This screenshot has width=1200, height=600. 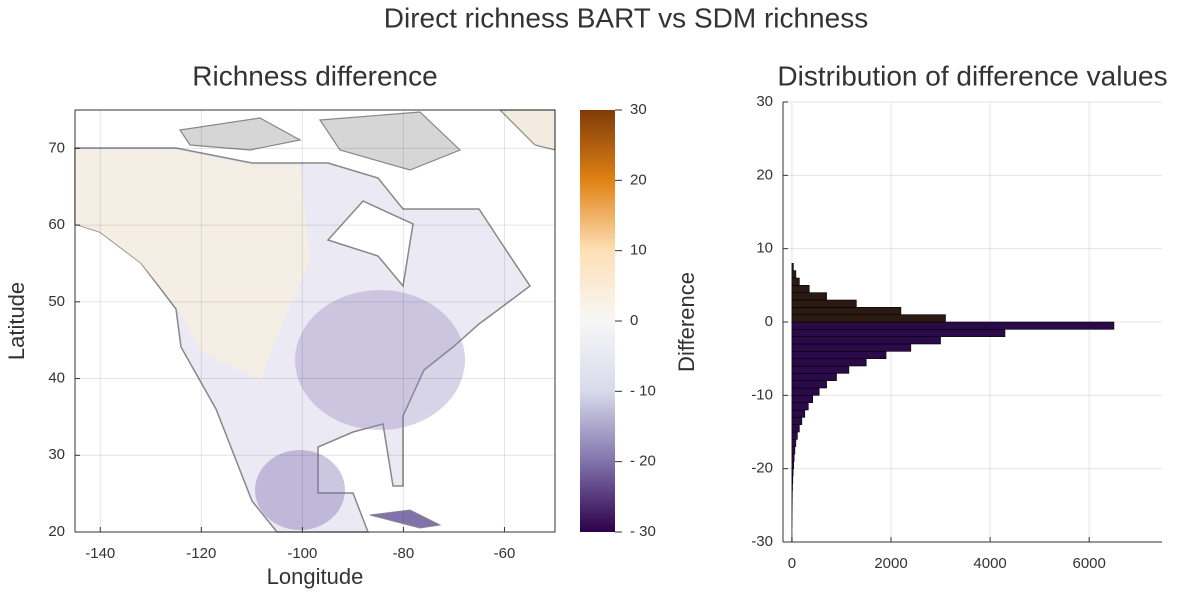 I want to click on y-tick-label: -30, so click(x=762, y=541).